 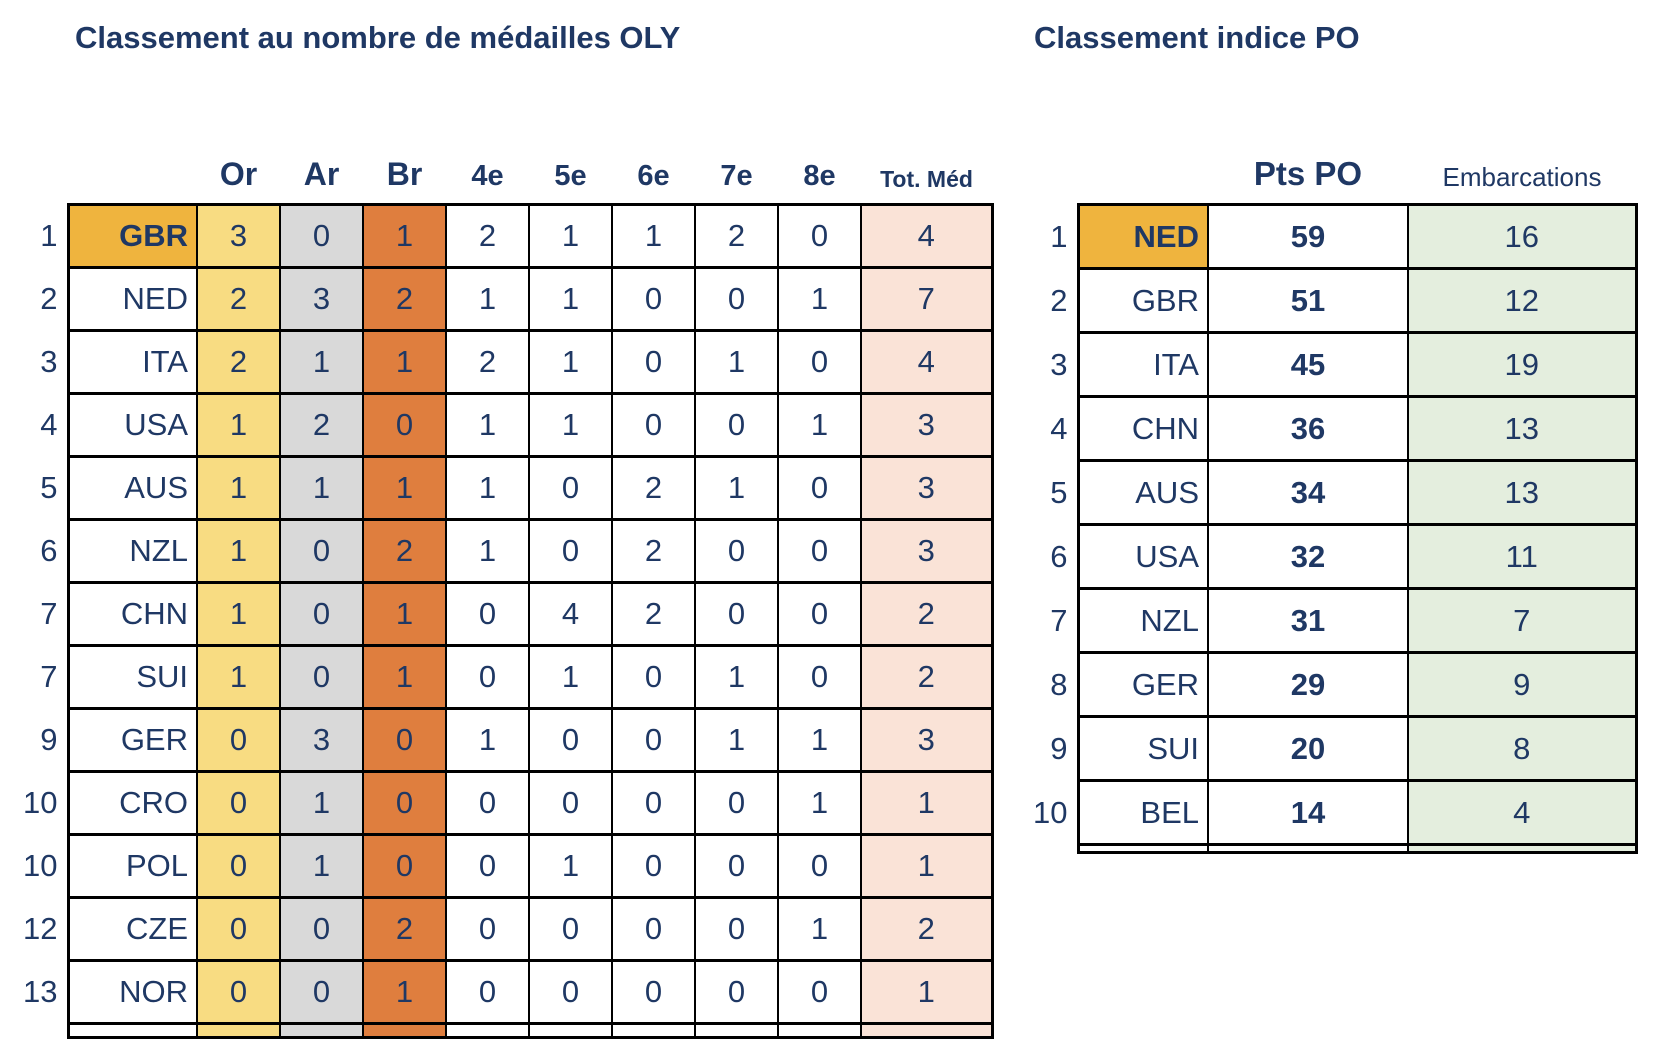 What do you see at coordinates (321, 740) in the screenshot?
I see `silver-count-cell: 3` at bounding box center [321, 740].